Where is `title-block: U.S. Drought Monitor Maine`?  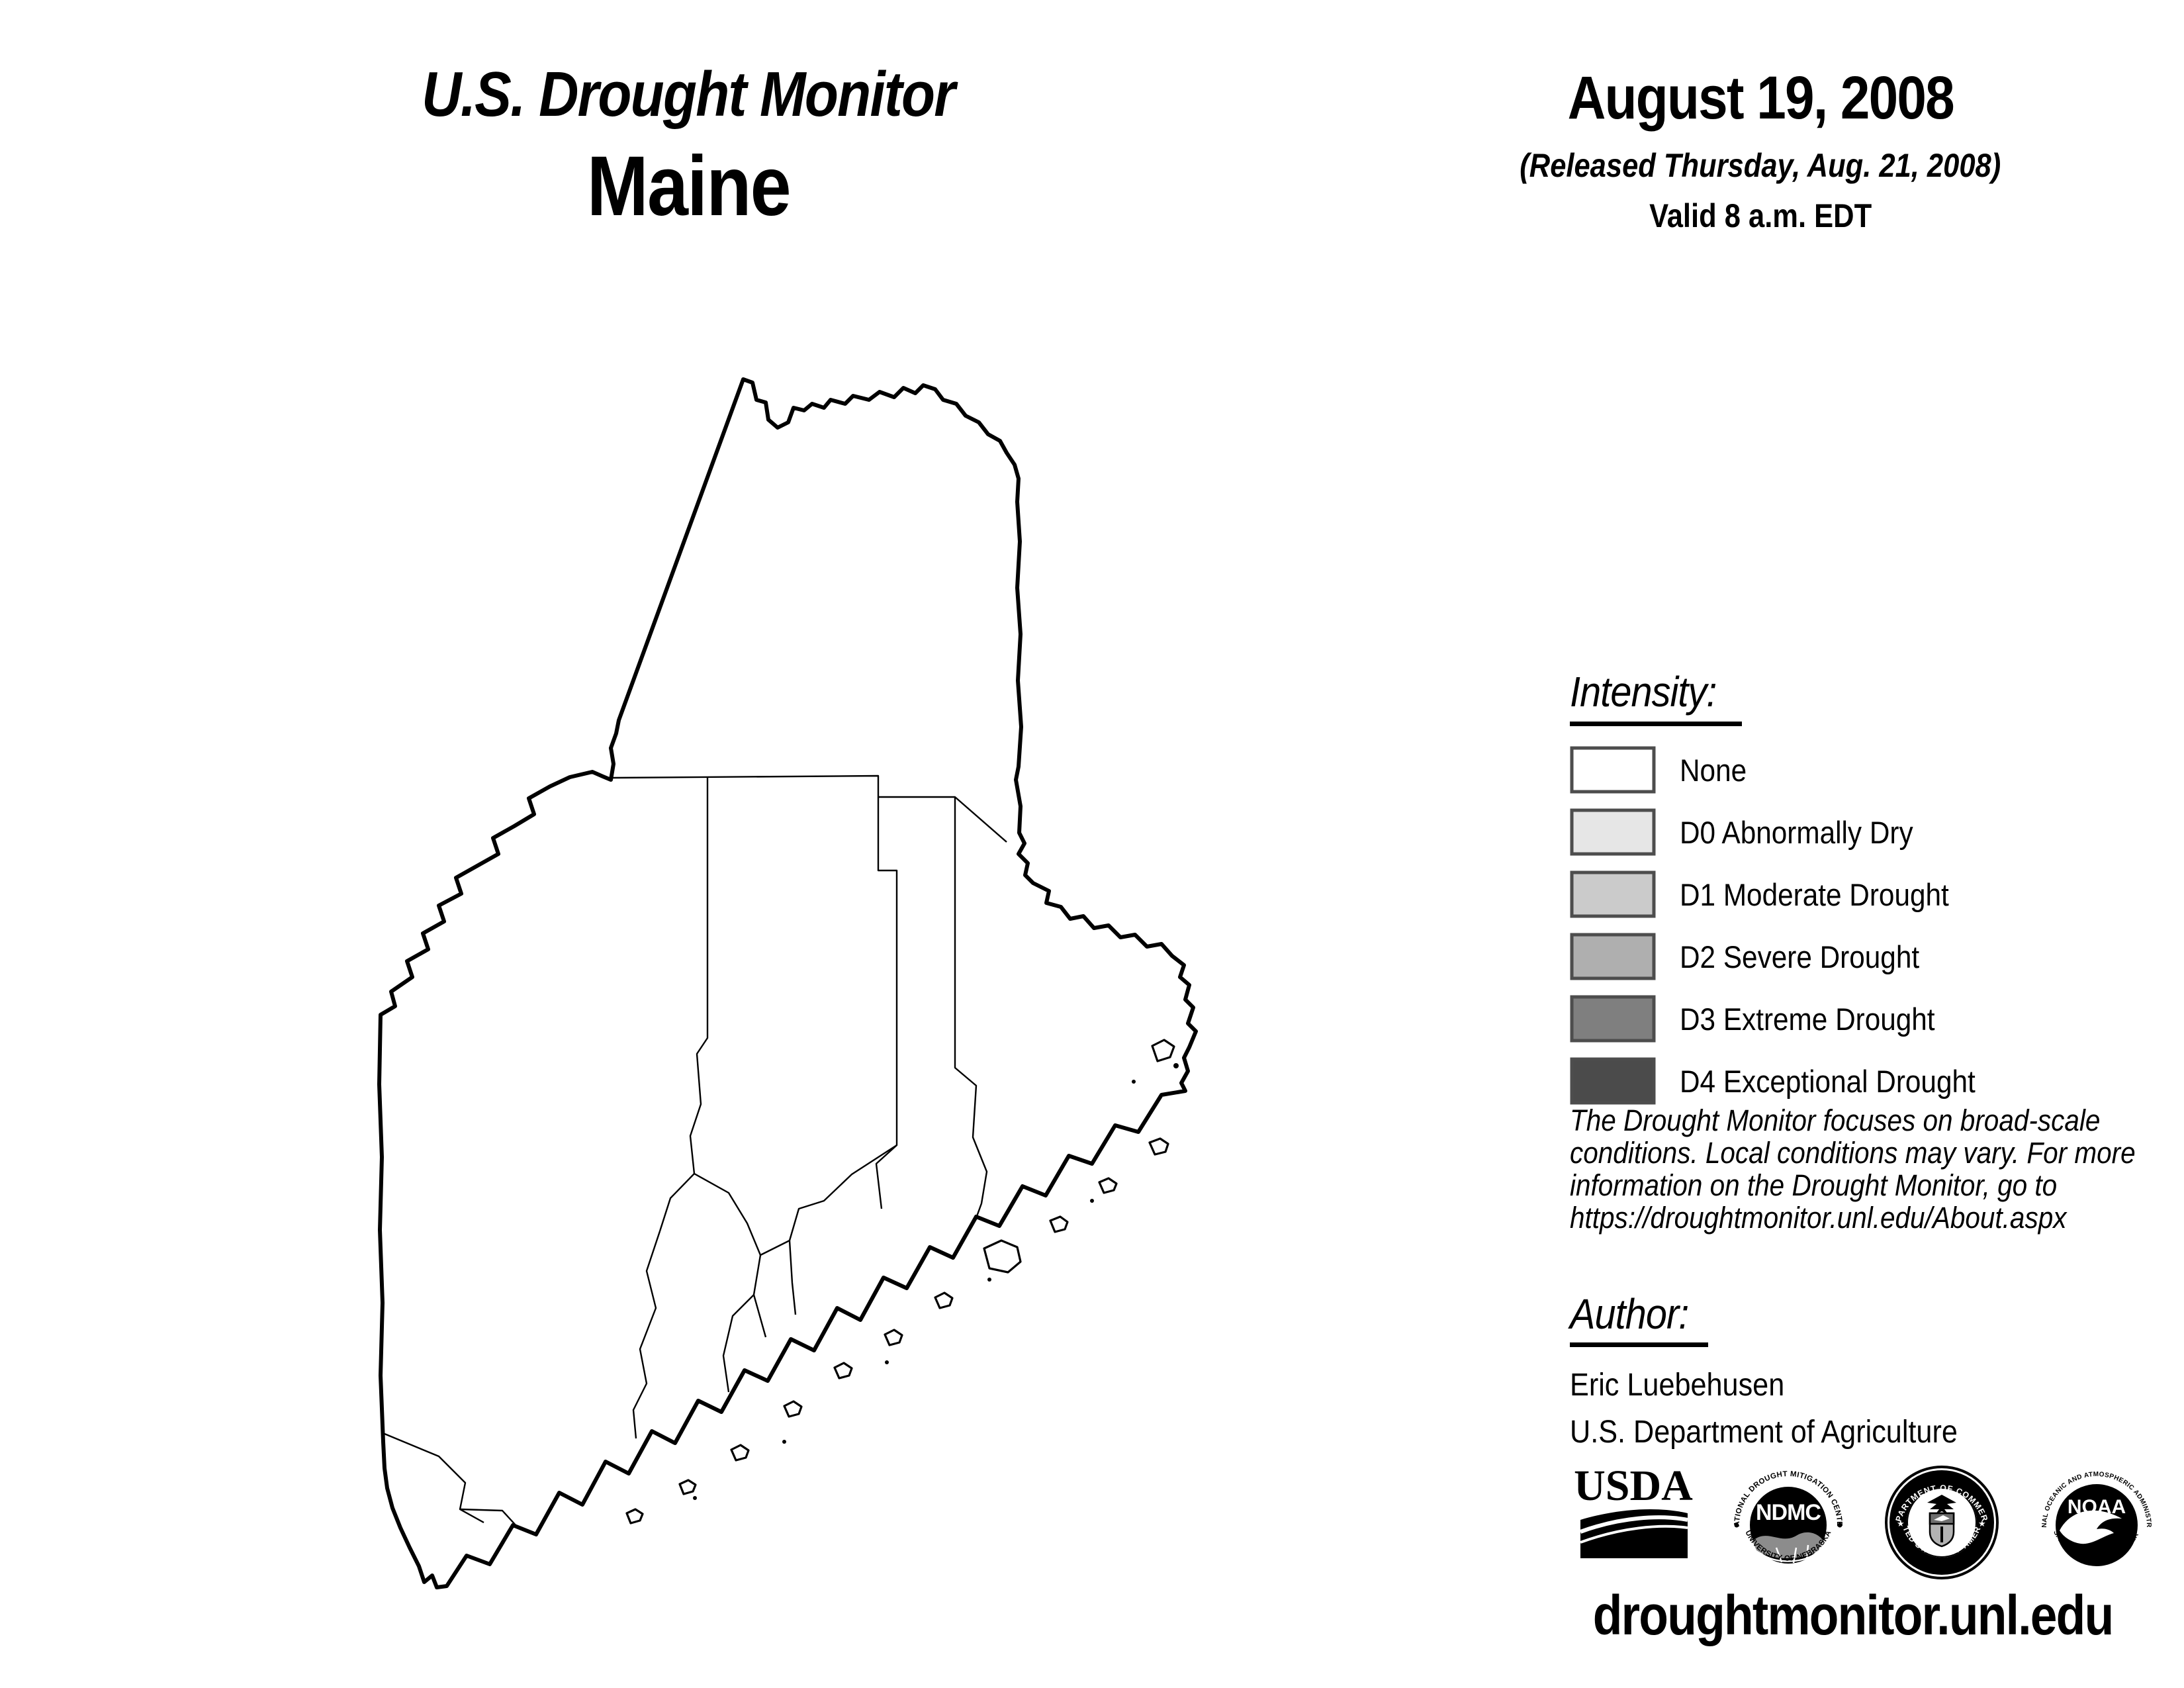
title-block: U.S. Drought Monitor Maine is located at coordinates (688, 146).